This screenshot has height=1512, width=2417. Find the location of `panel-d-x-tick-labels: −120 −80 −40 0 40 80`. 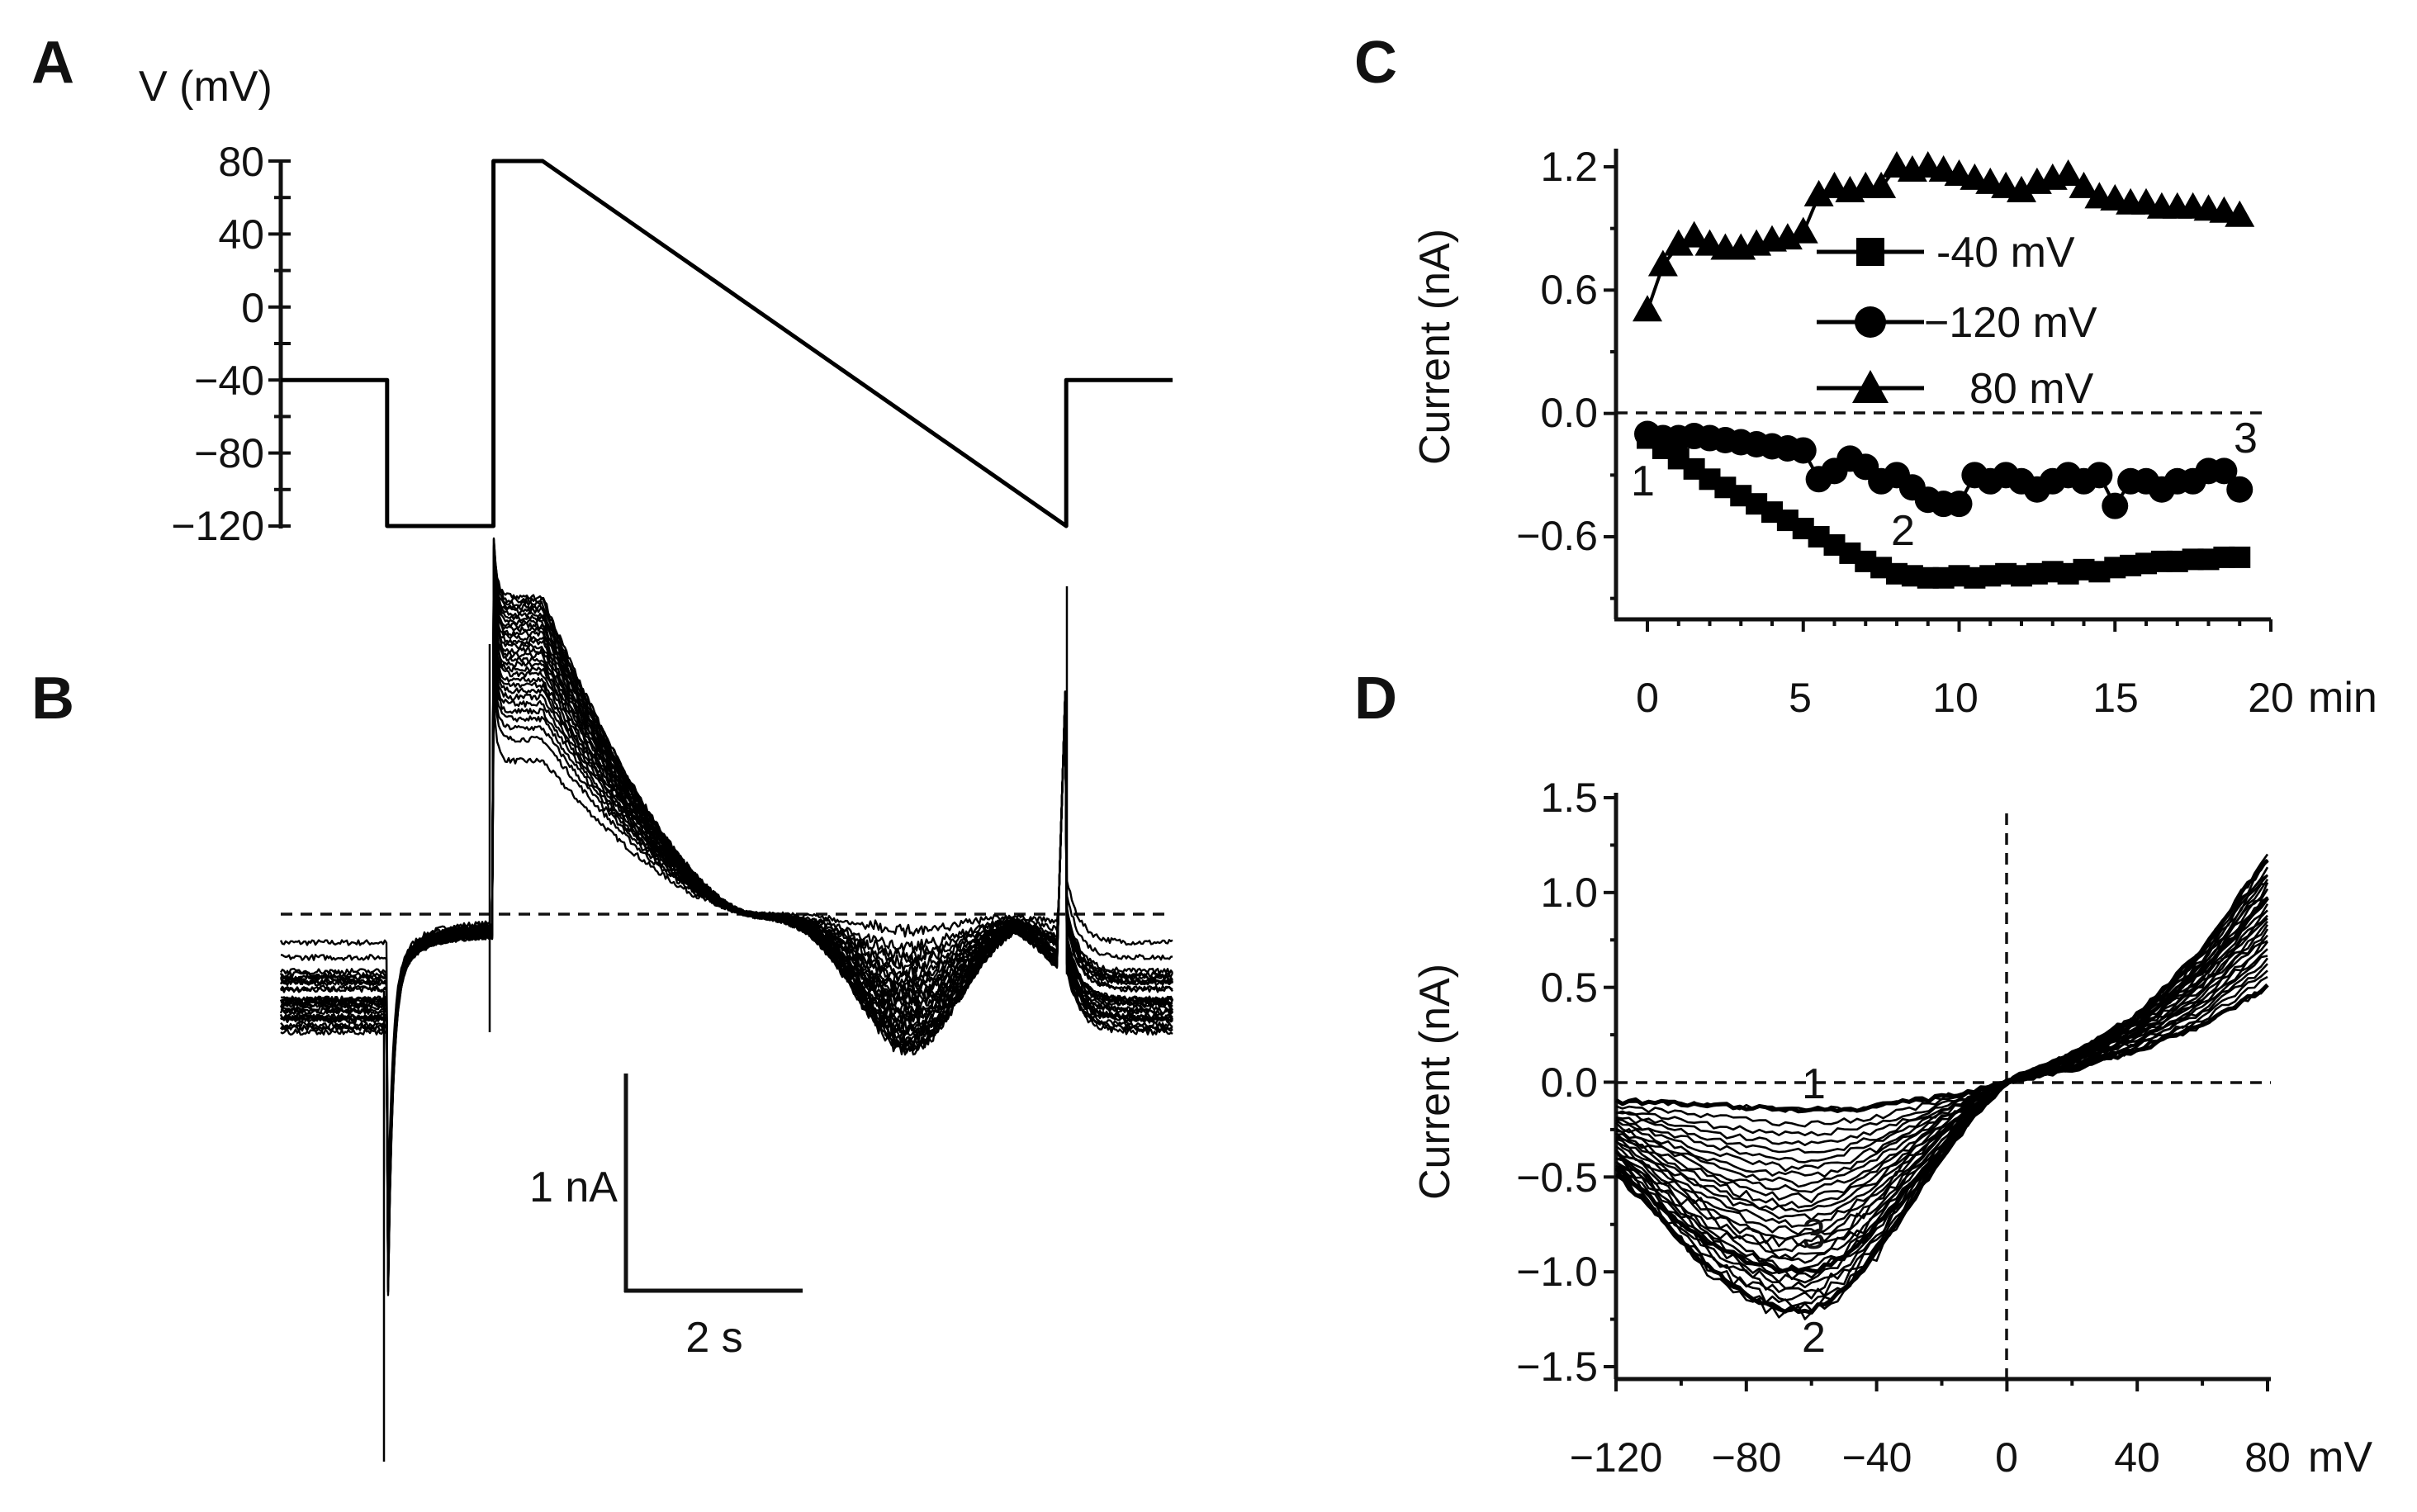

panel-d-x-tick-labels: −120 −80 −40 0 40 80 is located at coordinates (1930, 1457).